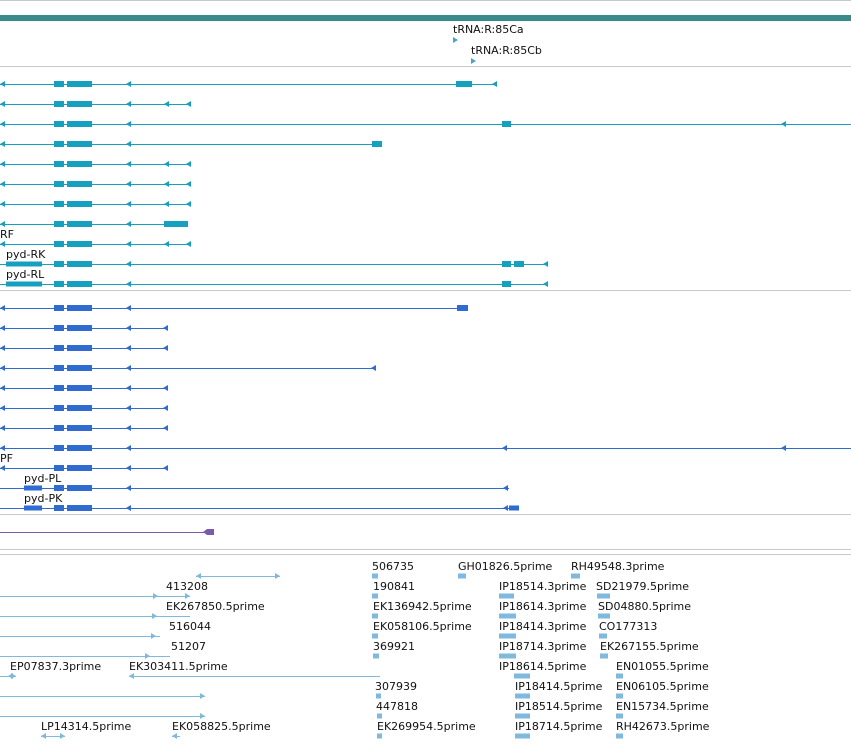  Describe the element at coordinates (25, 274) in the screenshot. I see `transcript-label: pyd-RL` at that location.